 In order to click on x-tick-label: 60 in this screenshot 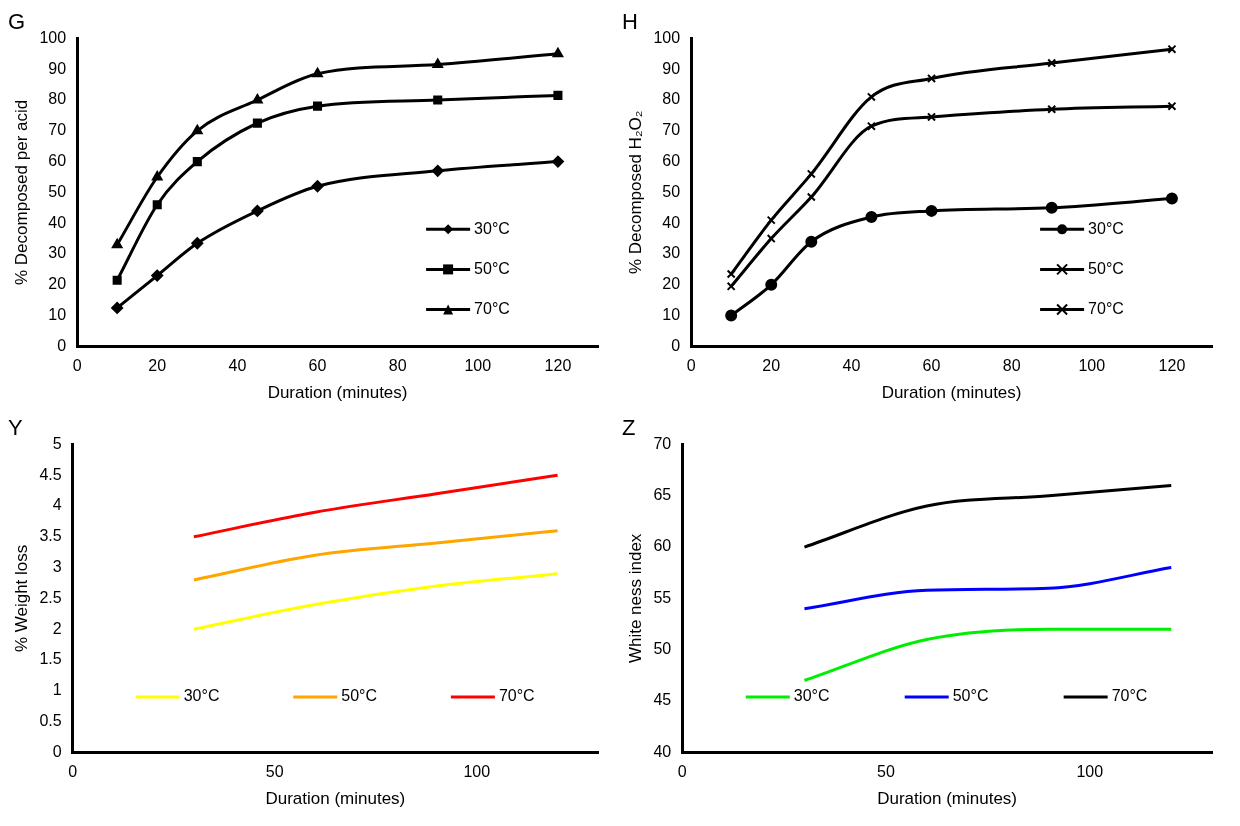, I will do `click(931, 366)`.